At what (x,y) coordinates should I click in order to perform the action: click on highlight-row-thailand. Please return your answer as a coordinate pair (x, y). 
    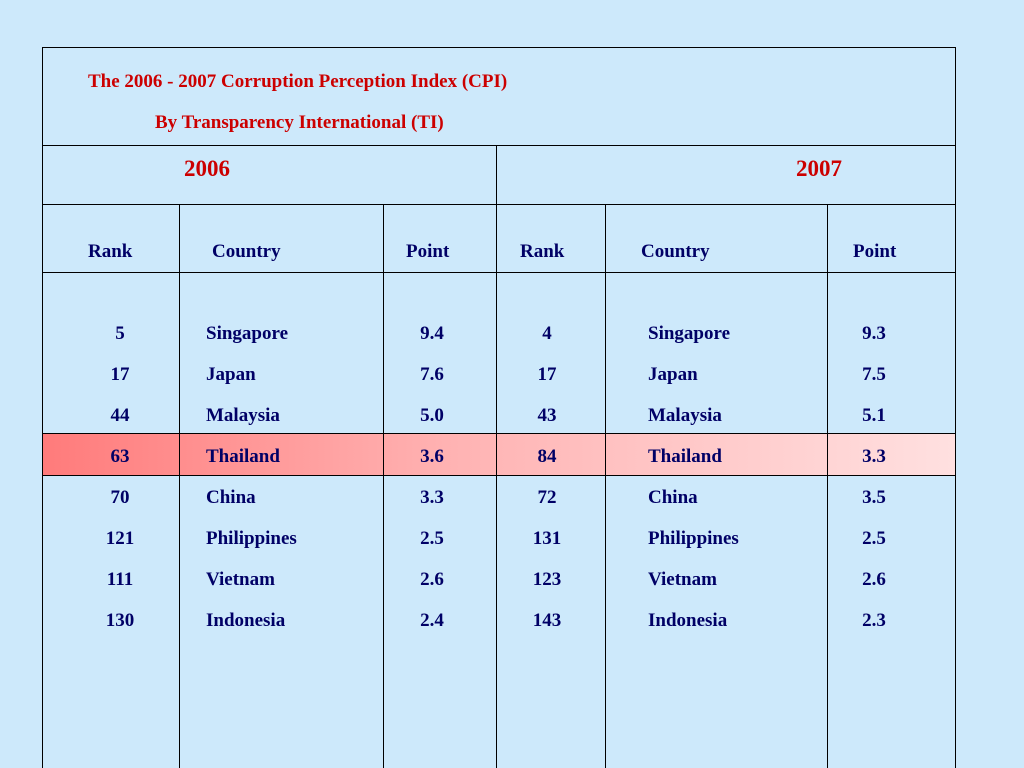
    Looking at the image, I should click on (499, 454).